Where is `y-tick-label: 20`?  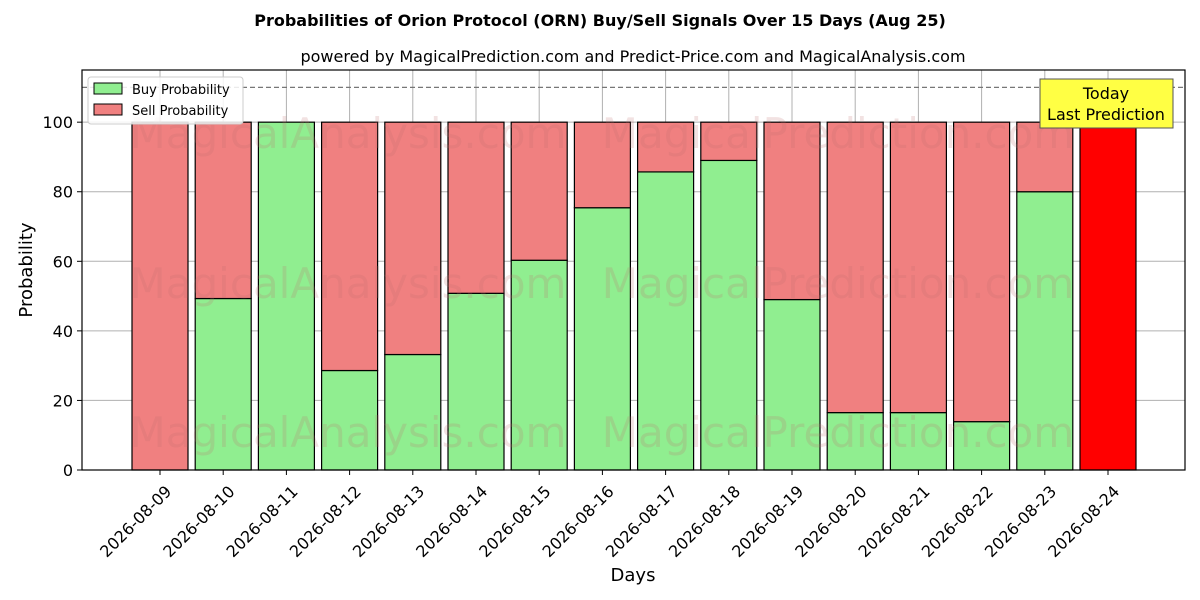 y-tick-label: 20 is located at coordinates (63, 400).